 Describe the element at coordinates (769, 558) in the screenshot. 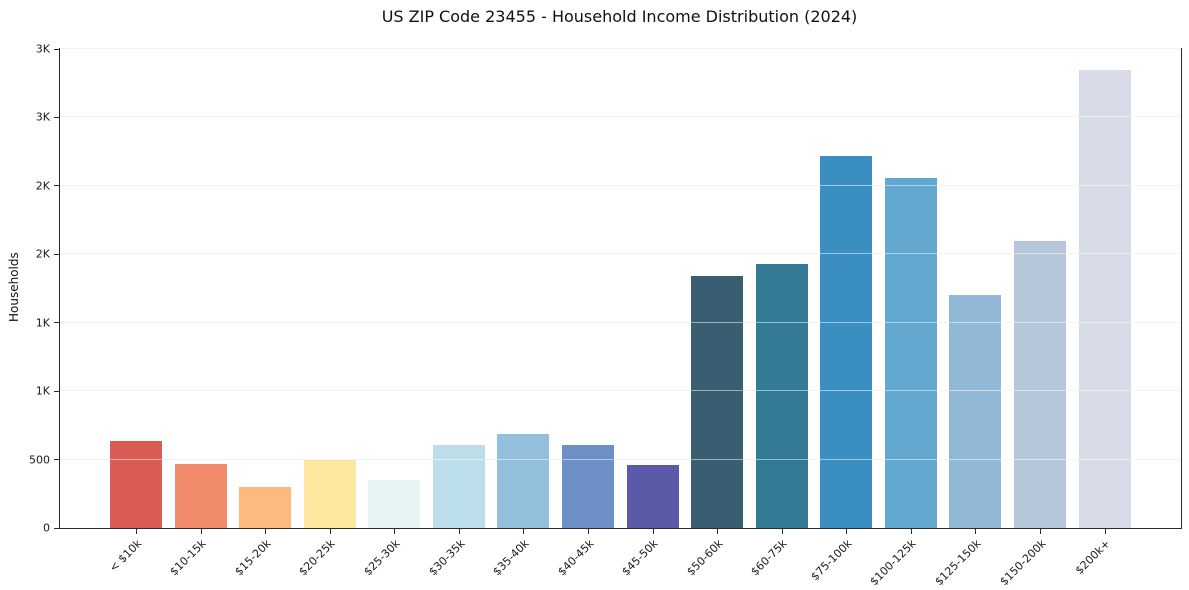

I see `x-tick-label: $60-75k` at that location.